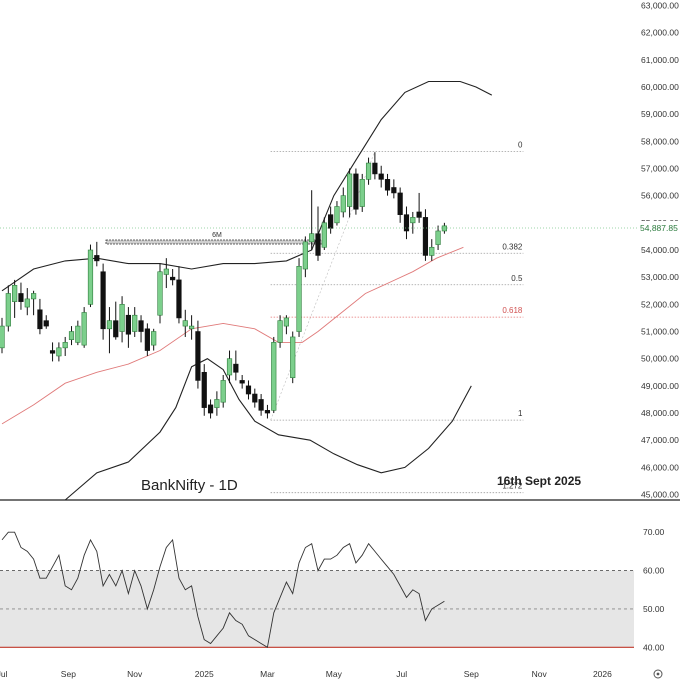  I want to click on six-month-range-box, so click(214, 242).